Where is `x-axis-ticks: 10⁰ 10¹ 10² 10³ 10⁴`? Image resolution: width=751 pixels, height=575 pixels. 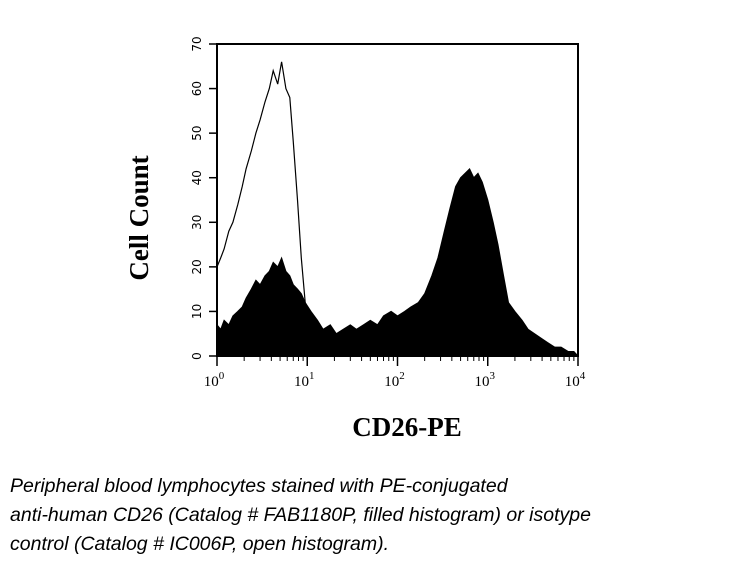
x-axis-ticks: 10⁰ 10¹ 10² 10³ 10⁴ is located at coordinates (395, 373).